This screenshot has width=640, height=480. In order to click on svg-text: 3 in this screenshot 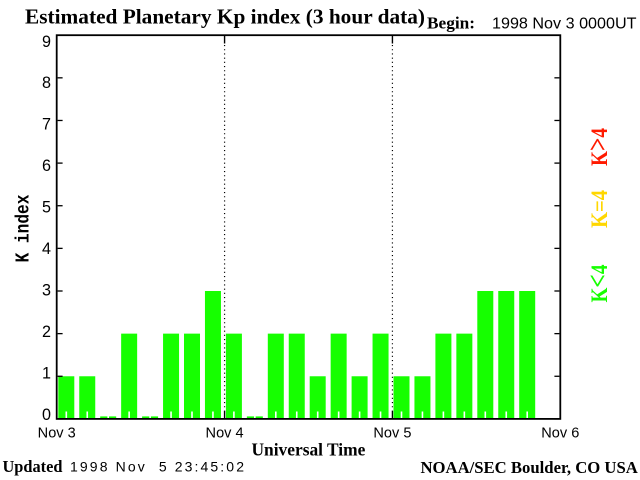, I will do `click(46, 290)`.